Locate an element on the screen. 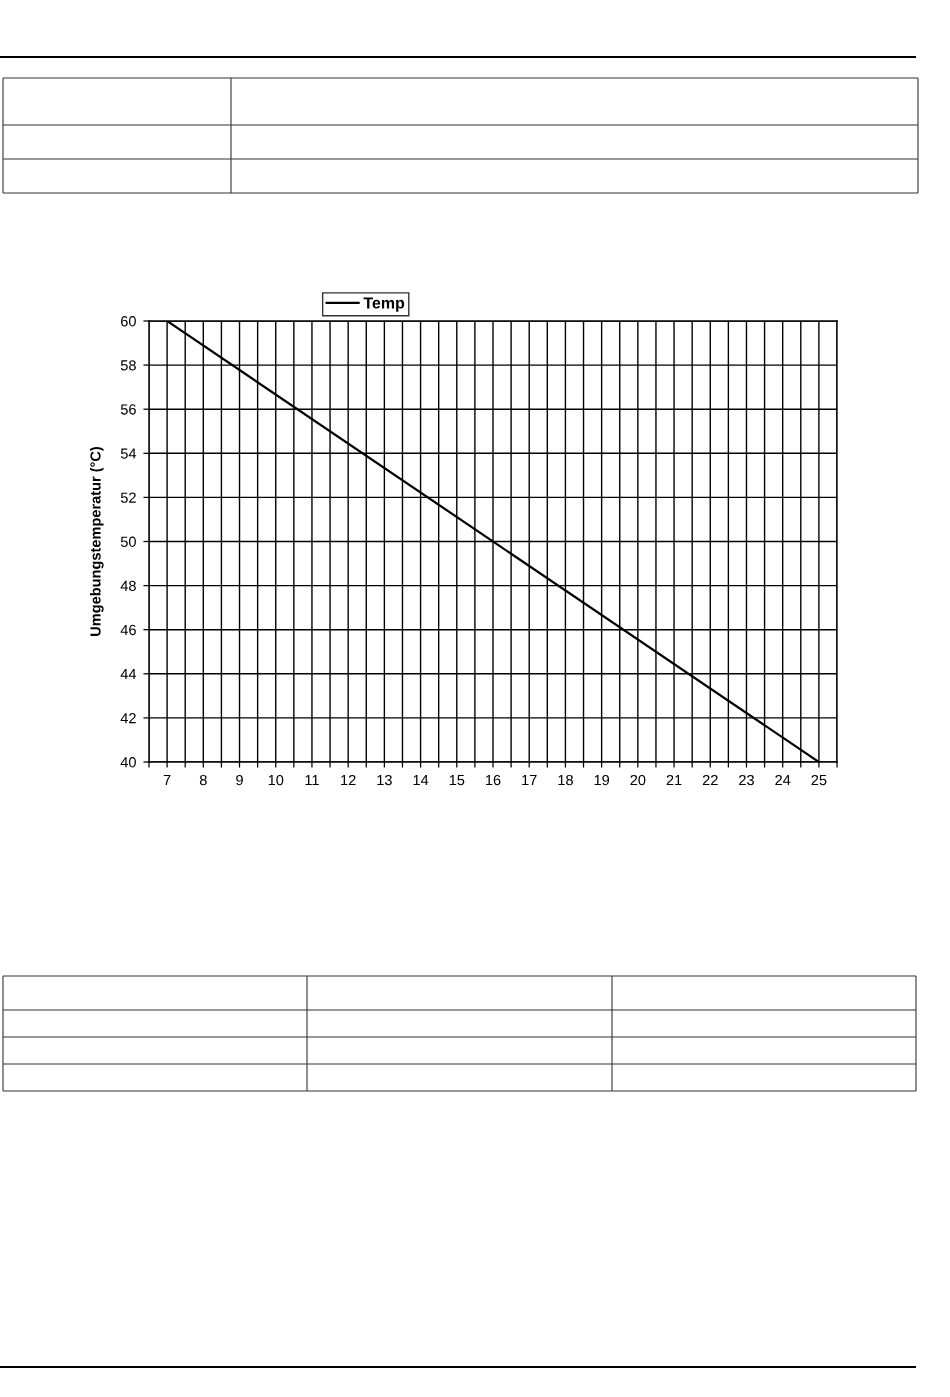  y-tick-label: 42 is located at coordinates (128, 718).